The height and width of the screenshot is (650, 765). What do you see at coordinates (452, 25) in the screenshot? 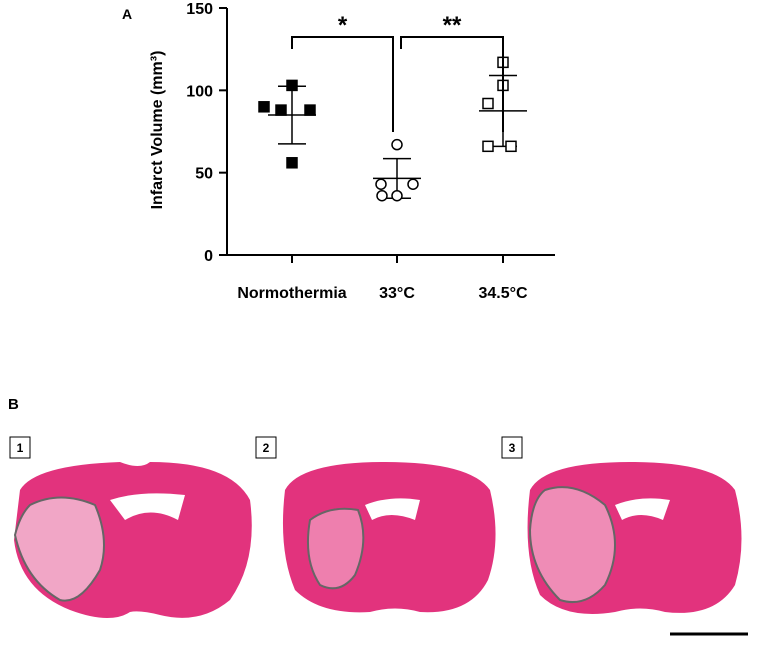
I see `significance-label: **` at bounding box center [452, 25].